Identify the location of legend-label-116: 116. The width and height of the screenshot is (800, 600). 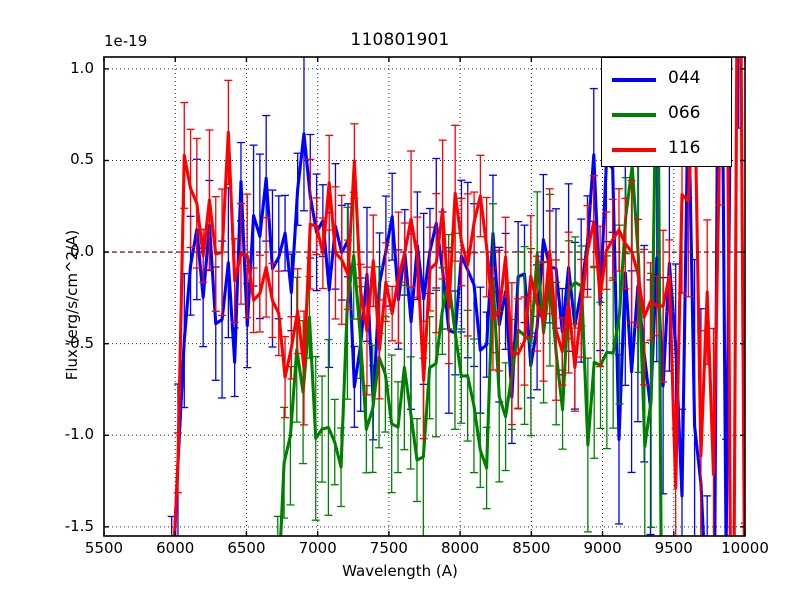
(684, 148).